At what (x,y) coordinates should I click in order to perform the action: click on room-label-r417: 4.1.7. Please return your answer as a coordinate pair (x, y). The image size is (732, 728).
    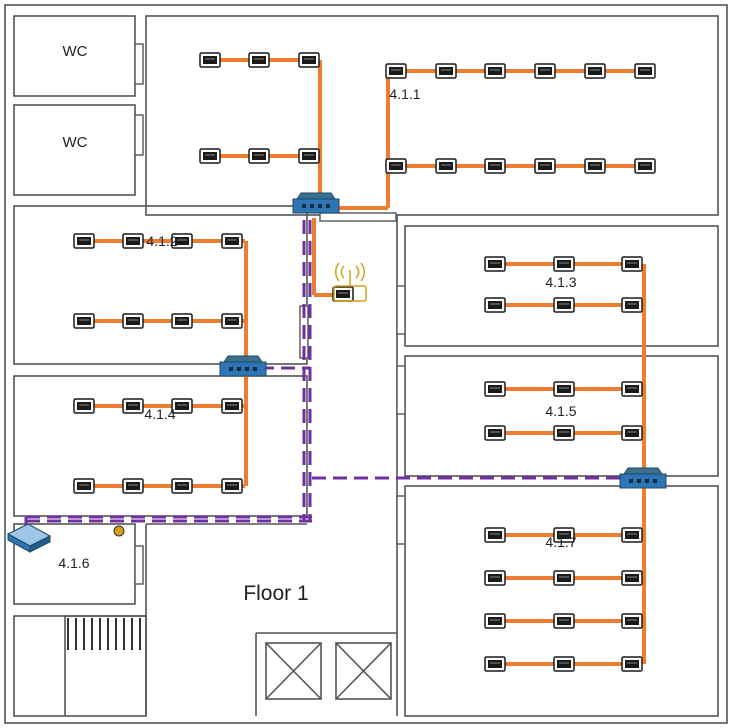
    Looking at the image, I should click on (560, 542).